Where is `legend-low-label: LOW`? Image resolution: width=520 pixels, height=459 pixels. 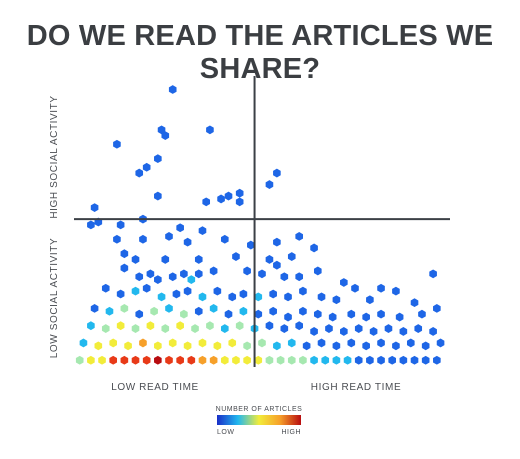
legend-low-label: LOW is located at coordinates (225, 432).